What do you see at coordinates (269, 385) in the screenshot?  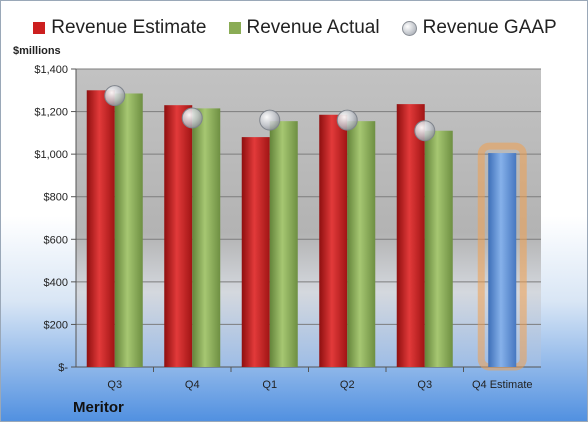 I see `x-tick-label: Q1` at bounding box center [269, 385].